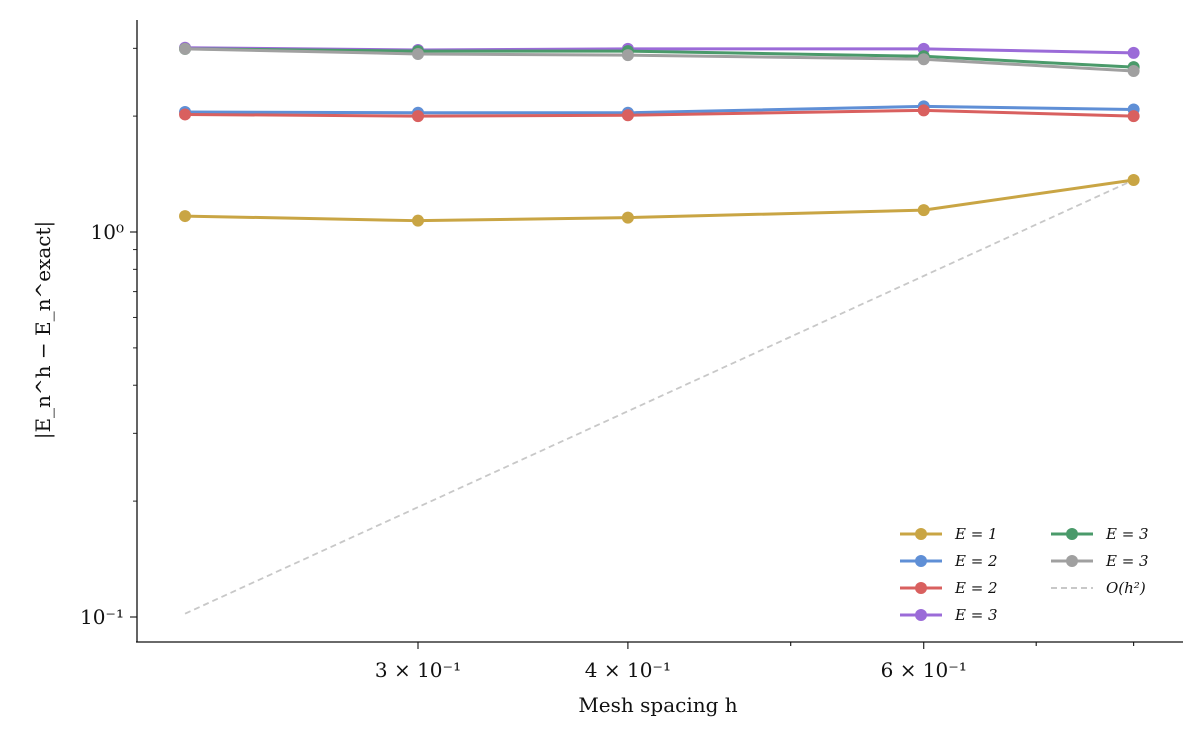 The width and height of the screenshot is (1203, 743). I want to click on legend-label: E = 1, so click(976, 534).